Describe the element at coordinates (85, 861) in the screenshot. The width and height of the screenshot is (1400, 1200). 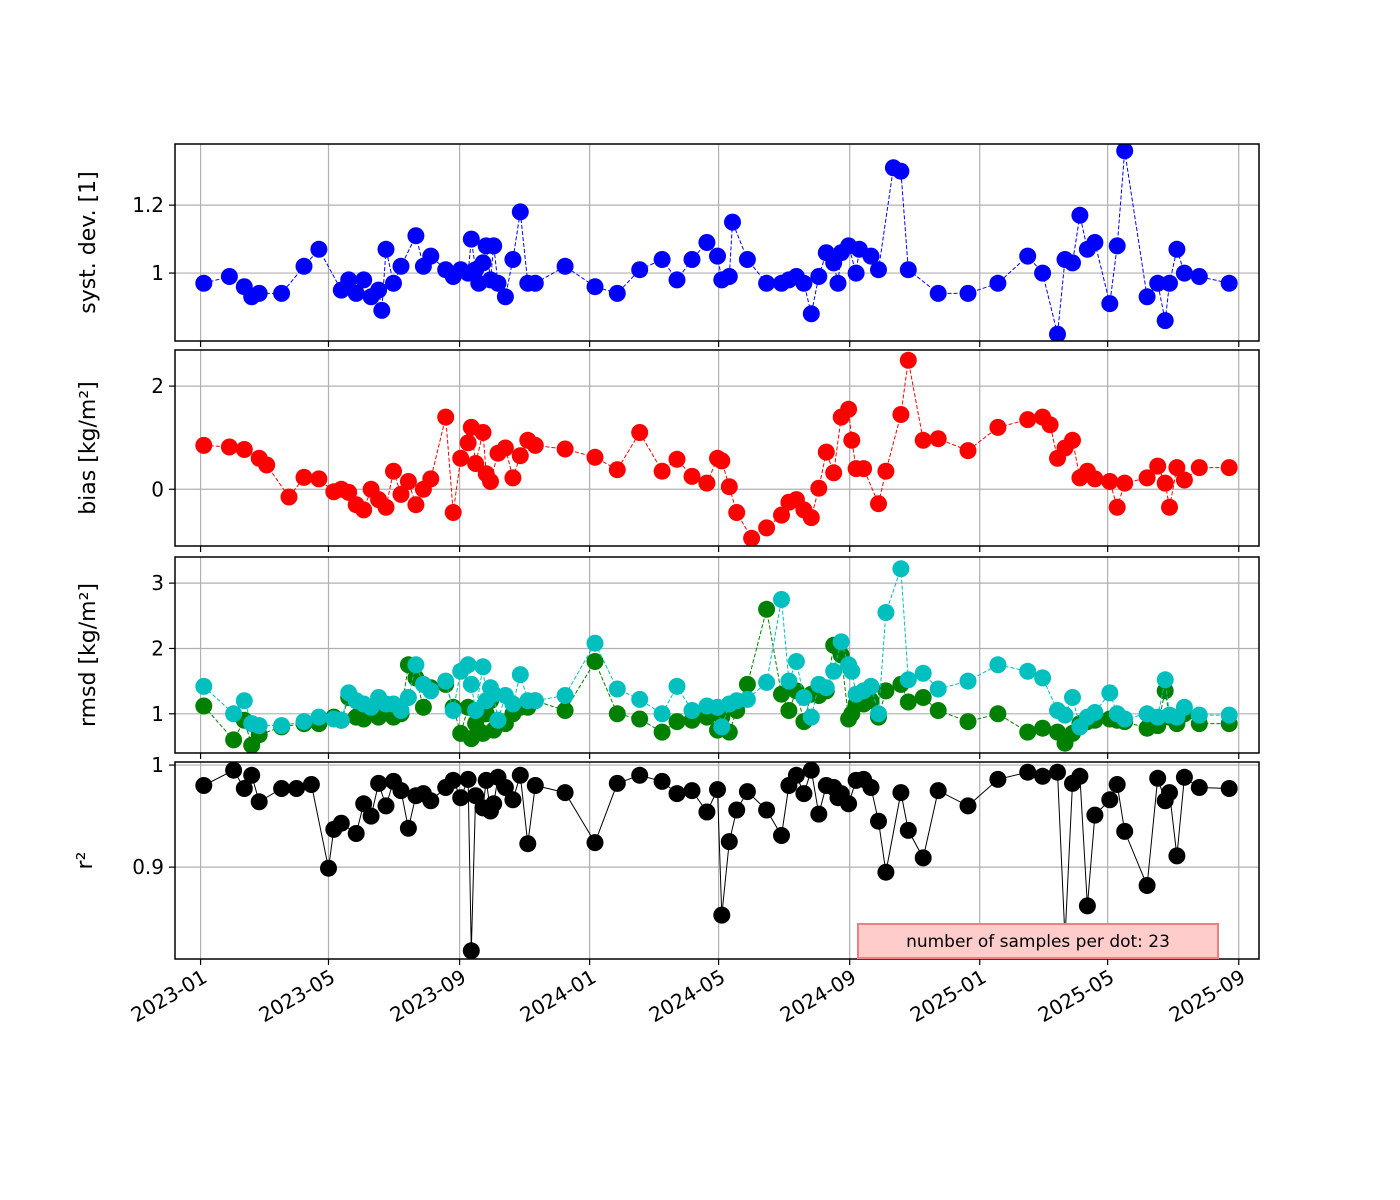
I see `y-axis-label-panel-3: r²` at that location.